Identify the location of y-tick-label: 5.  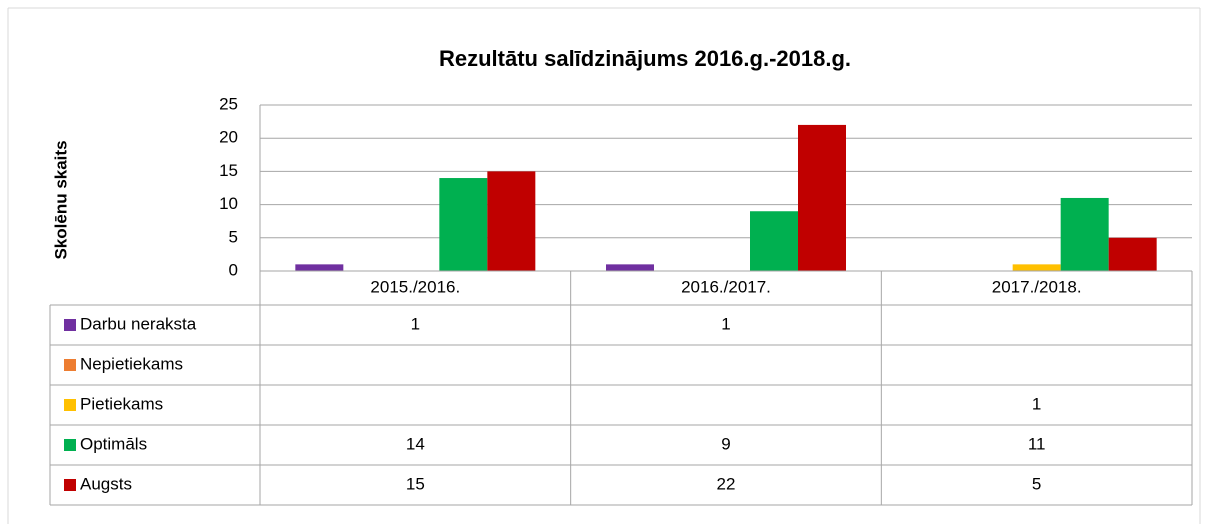
(233, 236).